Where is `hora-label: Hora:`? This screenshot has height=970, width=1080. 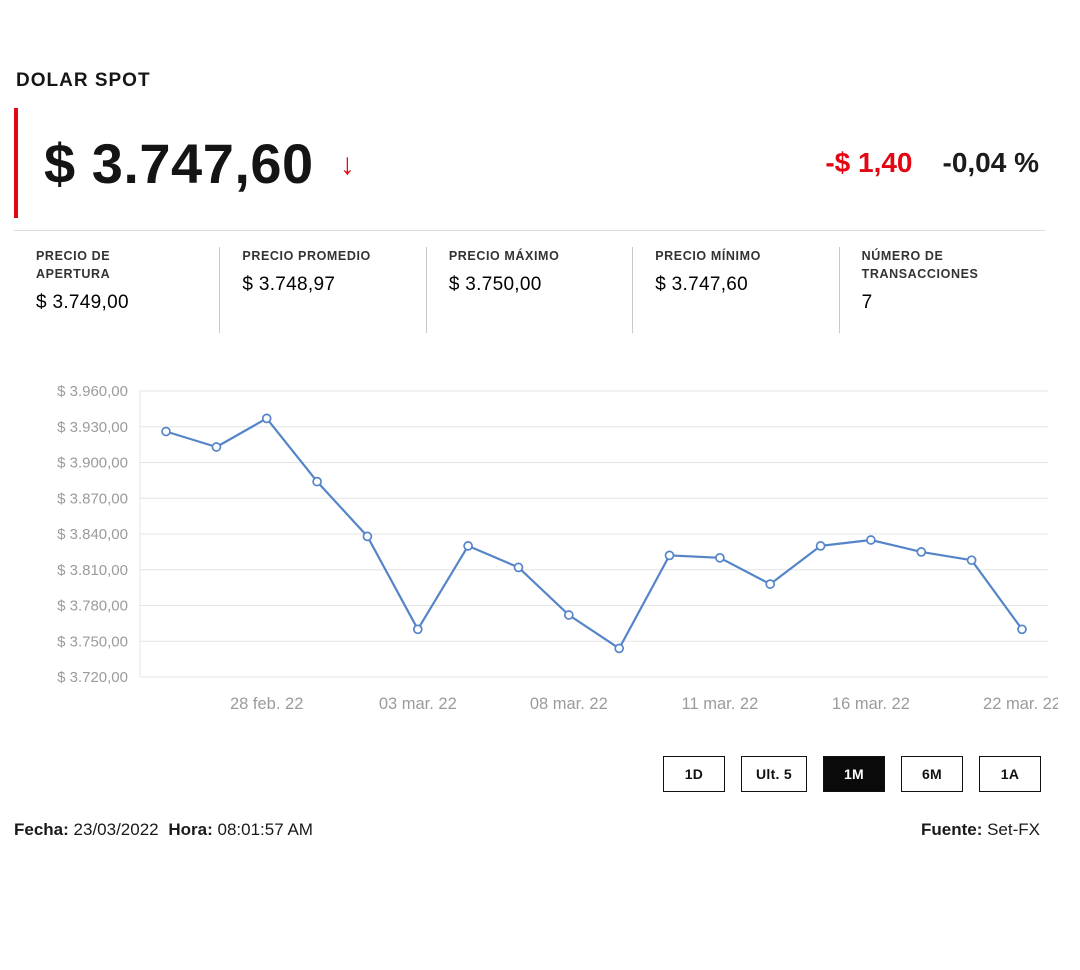
hora-label: Hora: is located at coordinates (190, 829).